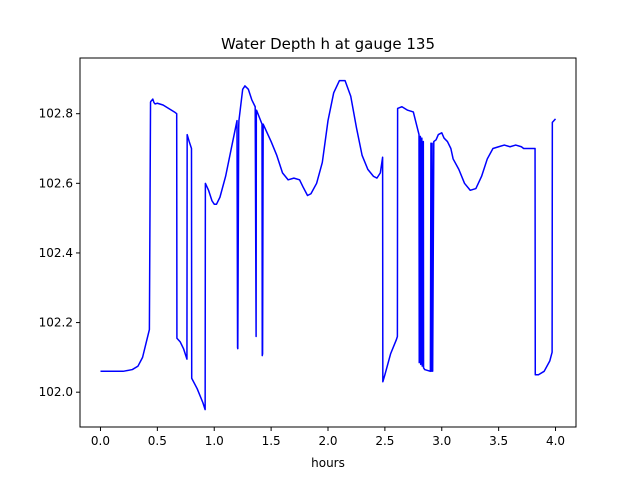 Image resolution: width=640 pixels, height=480 pixels. I want to click on y-tick-label: 102.0, so click(56, 392).